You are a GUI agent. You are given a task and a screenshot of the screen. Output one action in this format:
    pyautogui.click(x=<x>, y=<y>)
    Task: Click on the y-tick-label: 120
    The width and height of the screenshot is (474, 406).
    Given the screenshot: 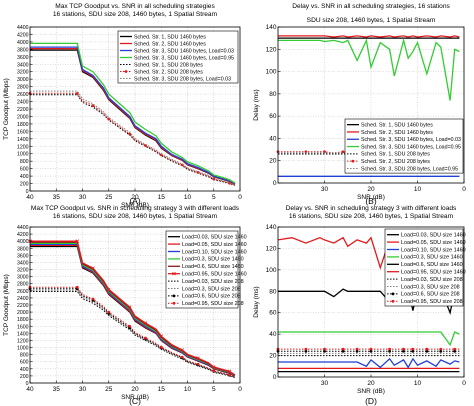 What is the action you would take?
    pyautogui.click(x=271, y=49)
    